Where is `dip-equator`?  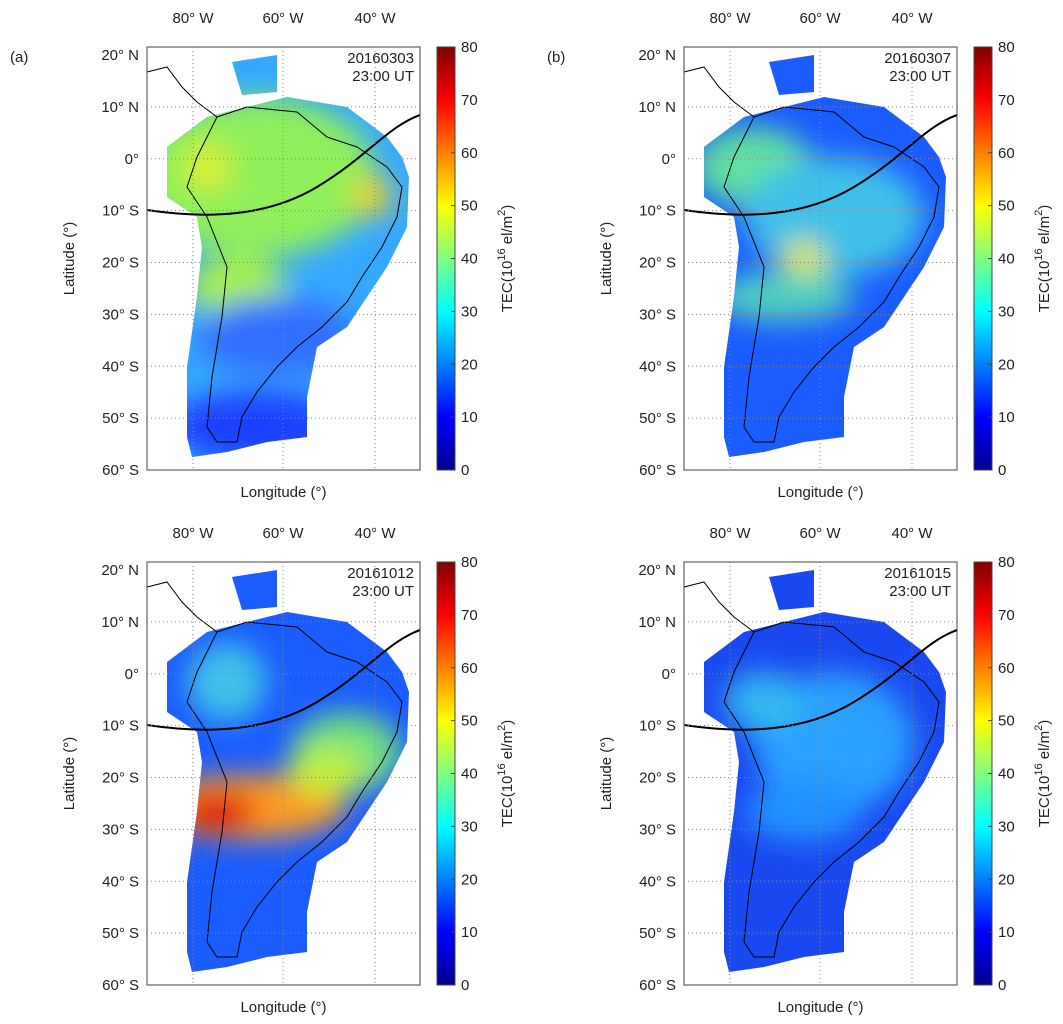
dip-equator is located at coordinates (820, 165).